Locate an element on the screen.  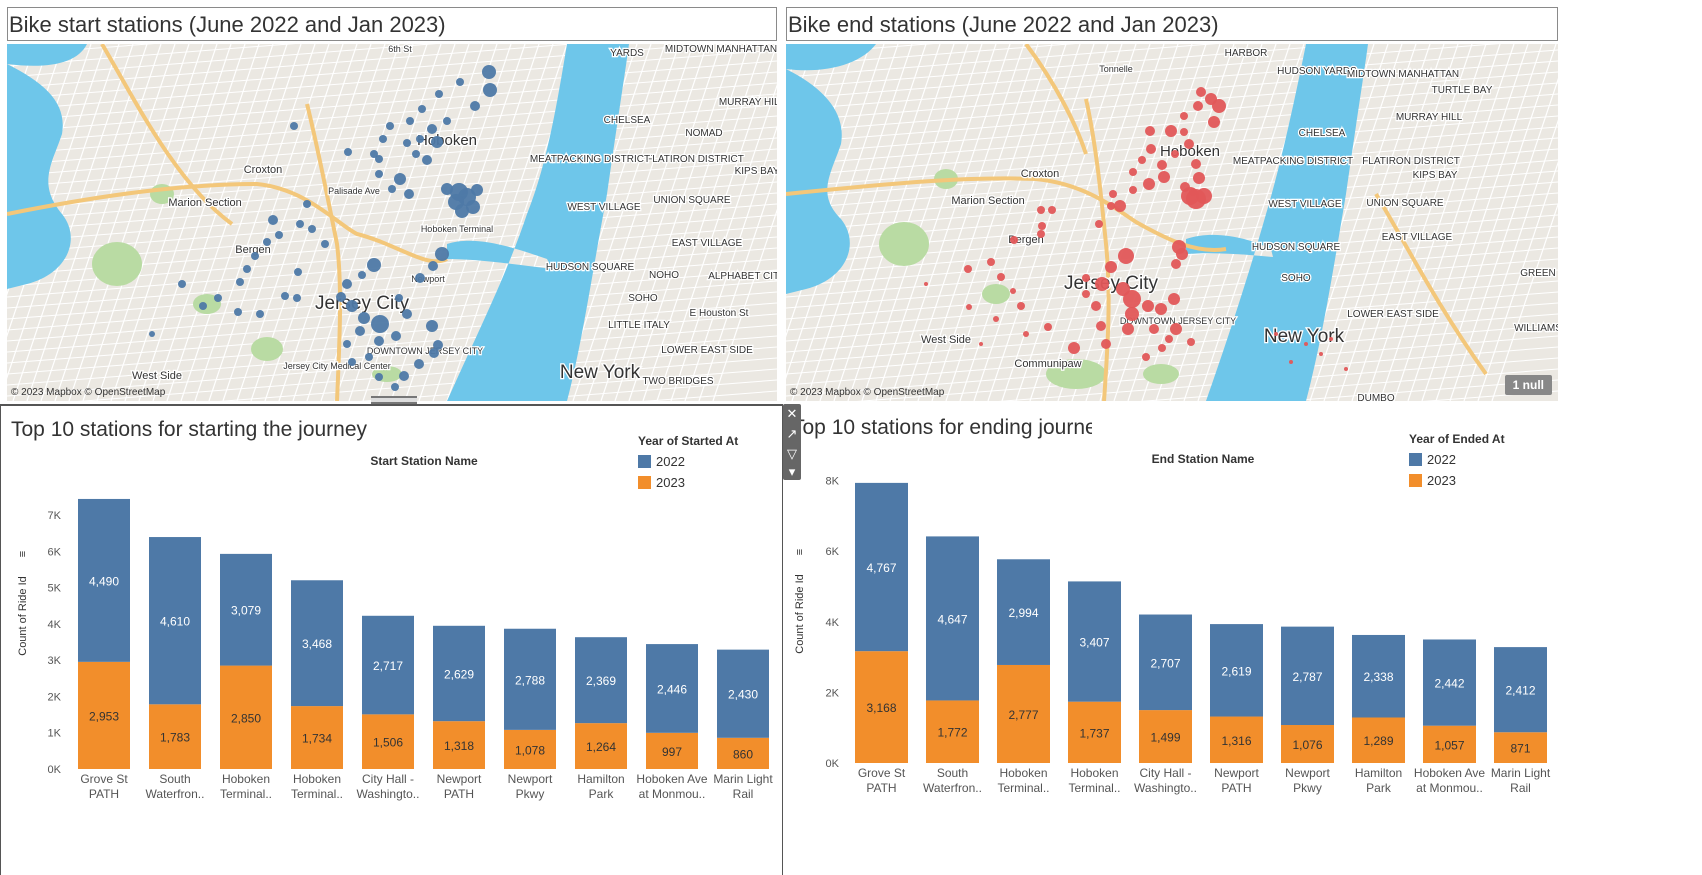
x-tick-label: South is located at coordinates (174, 779).